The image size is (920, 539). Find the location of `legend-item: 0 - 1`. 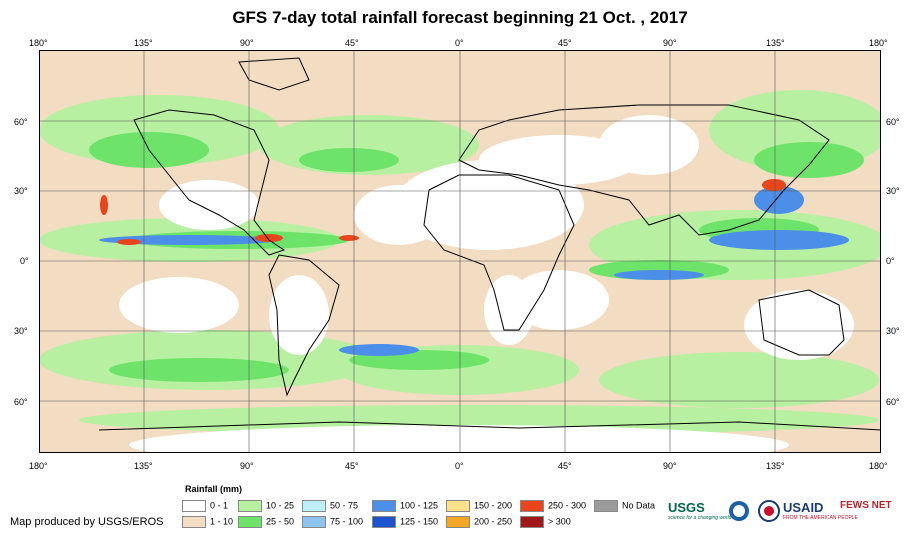

legend-item: 0 - 1 is located at coordinates (205, 506).